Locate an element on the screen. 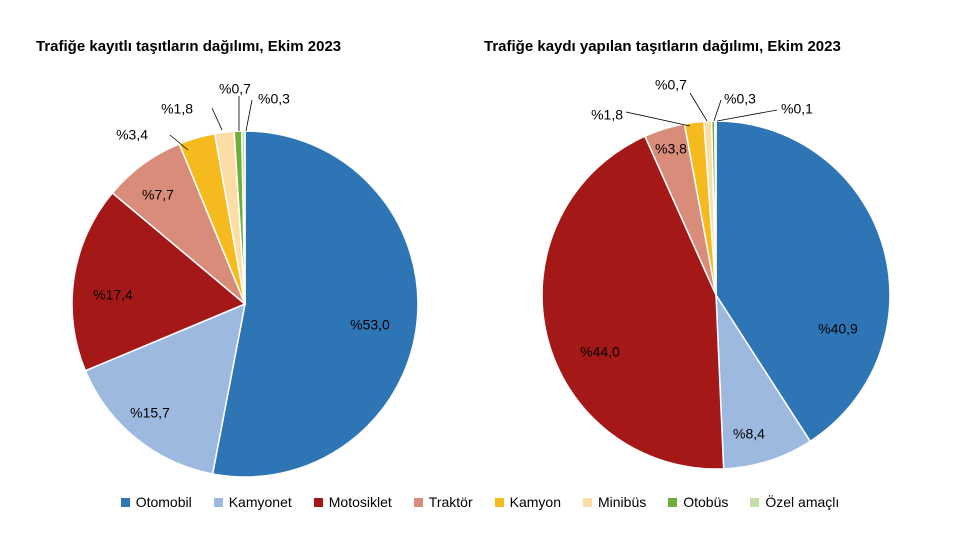  data-label: %3,8 is located at coordinates (671, 149).